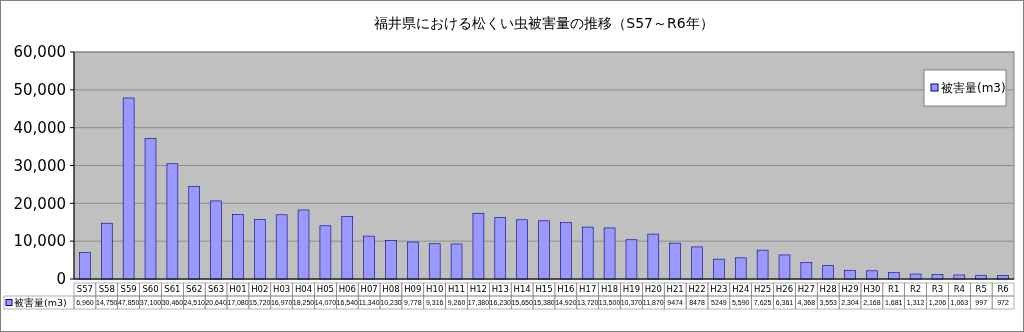  I want to click on x-tick-label: H18, so click(609, 289).